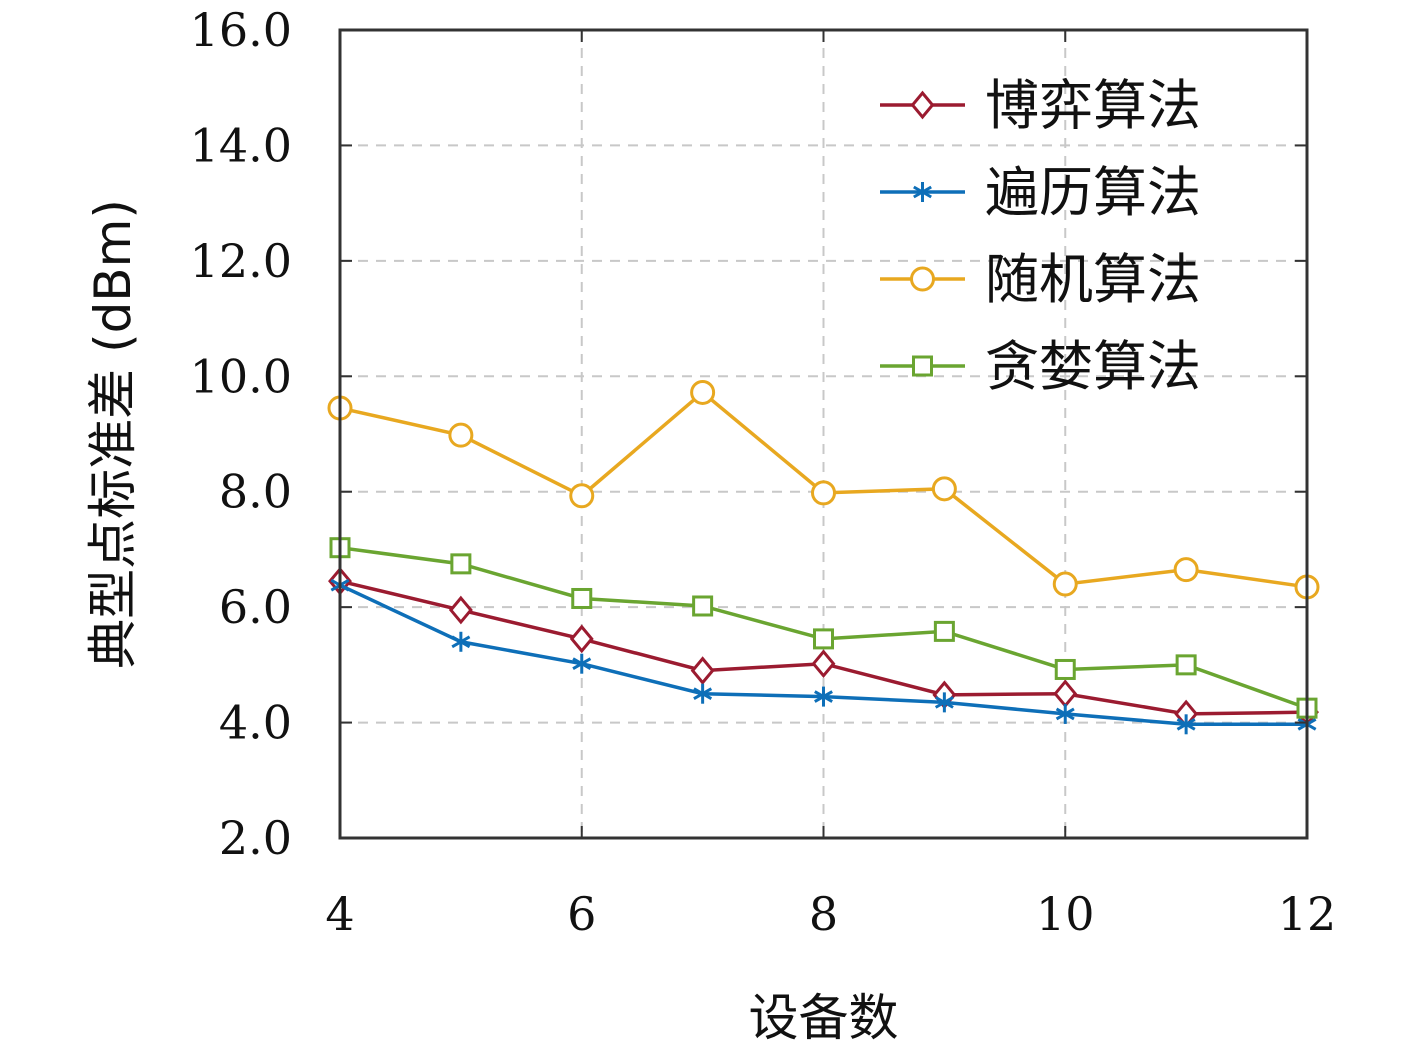 This screenshot has height=1051, width=1417. What do you see at coordinates (113, 434) in the screenshot?
I see `y-axis-title: 典型点标准差 (dBm)` at bounding box center [113, 434].